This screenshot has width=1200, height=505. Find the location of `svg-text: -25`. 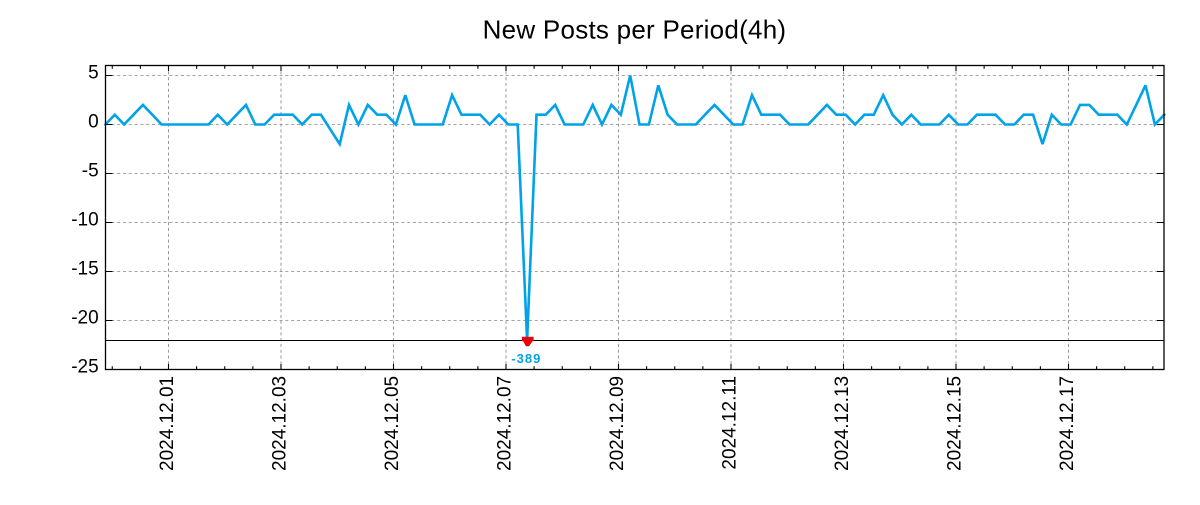

svg-text: -25 is located at coordinates (84, 367).